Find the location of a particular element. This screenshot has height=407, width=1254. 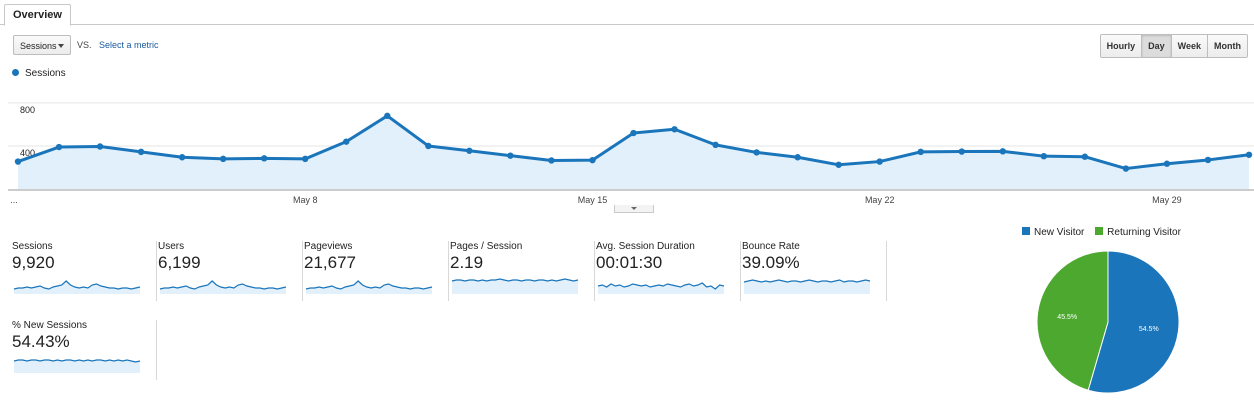

metric-tile-value: 00:01:30 is located at coordinates (629, 262).